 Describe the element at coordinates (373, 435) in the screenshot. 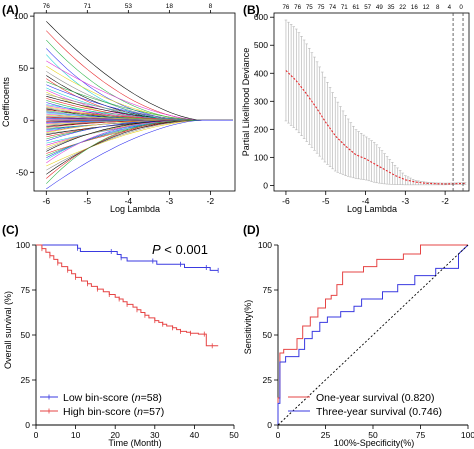

I see `panel-d-xtick-label: 50` at that location.